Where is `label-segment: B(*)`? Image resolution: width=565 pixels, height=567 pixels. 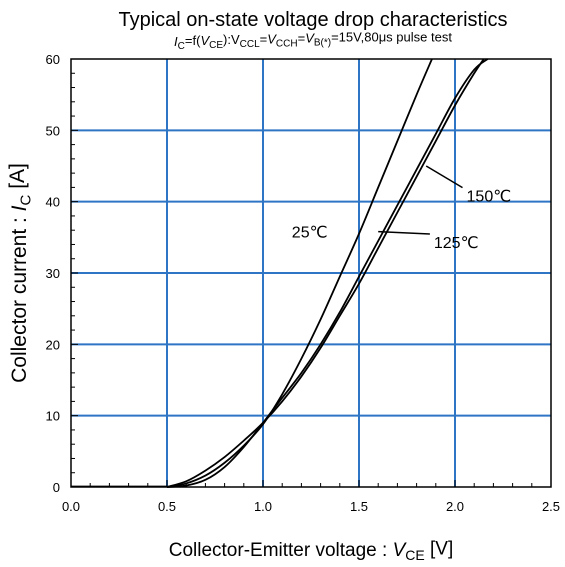
label-segment: B(*) is located at coordinates (322, 42).